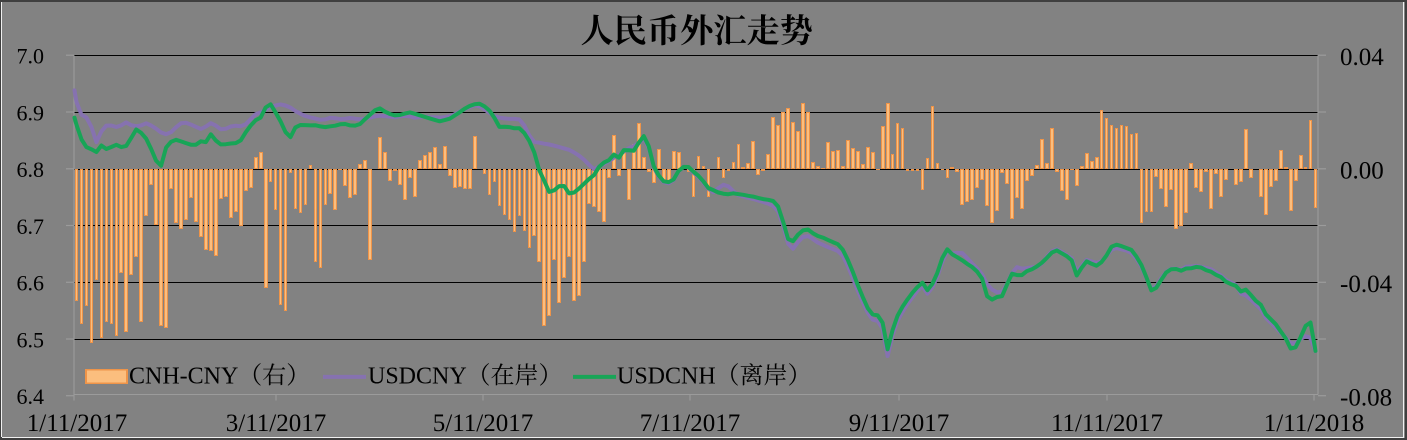 The width and height of the screenshot is (1407, 440). Describe the element at coordinates (1366, 284) in the screenshot. I see `svg-text: -0.04` at that location.